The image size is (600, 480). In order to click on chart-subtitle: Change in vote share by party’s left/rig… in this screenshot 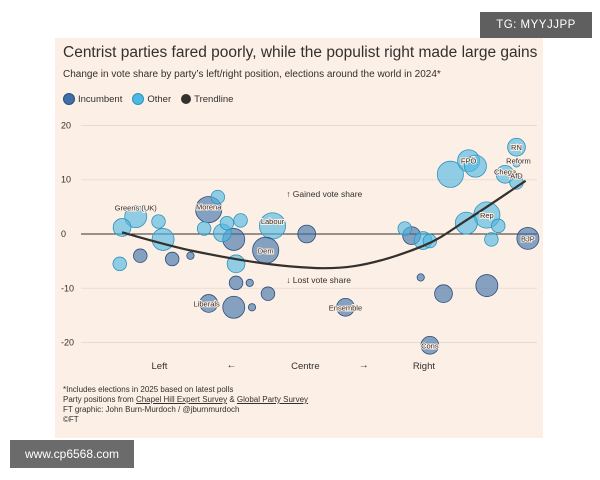, I will do `click(252, 74)`.